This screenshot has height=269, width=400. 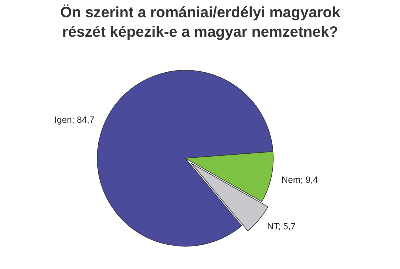 I want to click on chart-title: Ön szerint a romániai/erdélyi magyarok részét képezik-e a magyar nemzetnek?, so click(x=201, y=23).